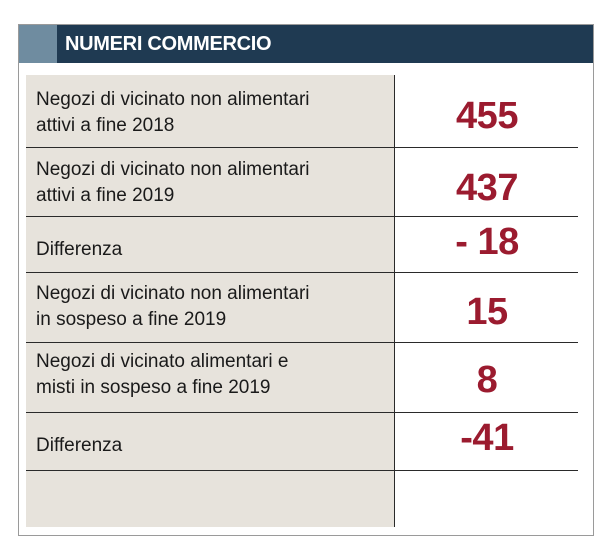  I want to click on row-value: - 18, so click(487, 242).